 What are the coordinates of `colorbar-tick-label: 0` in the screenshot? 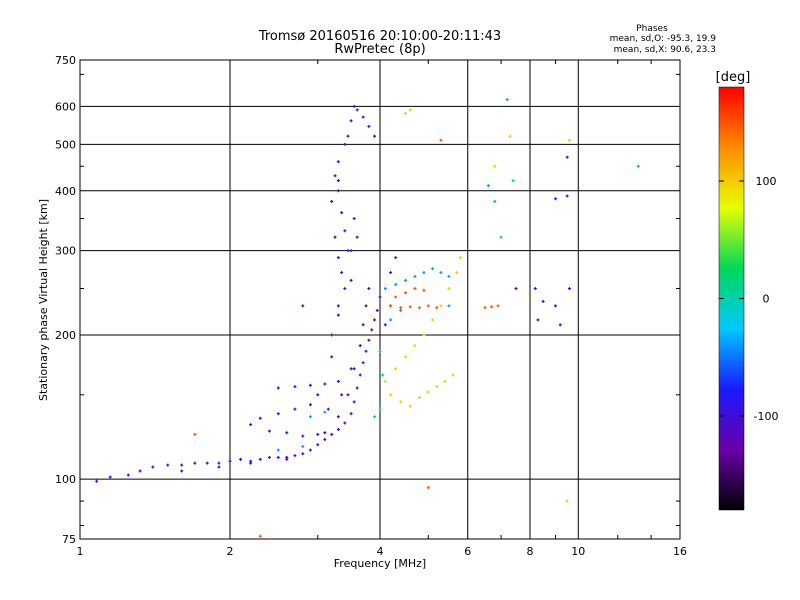 It's located at (766, 299).